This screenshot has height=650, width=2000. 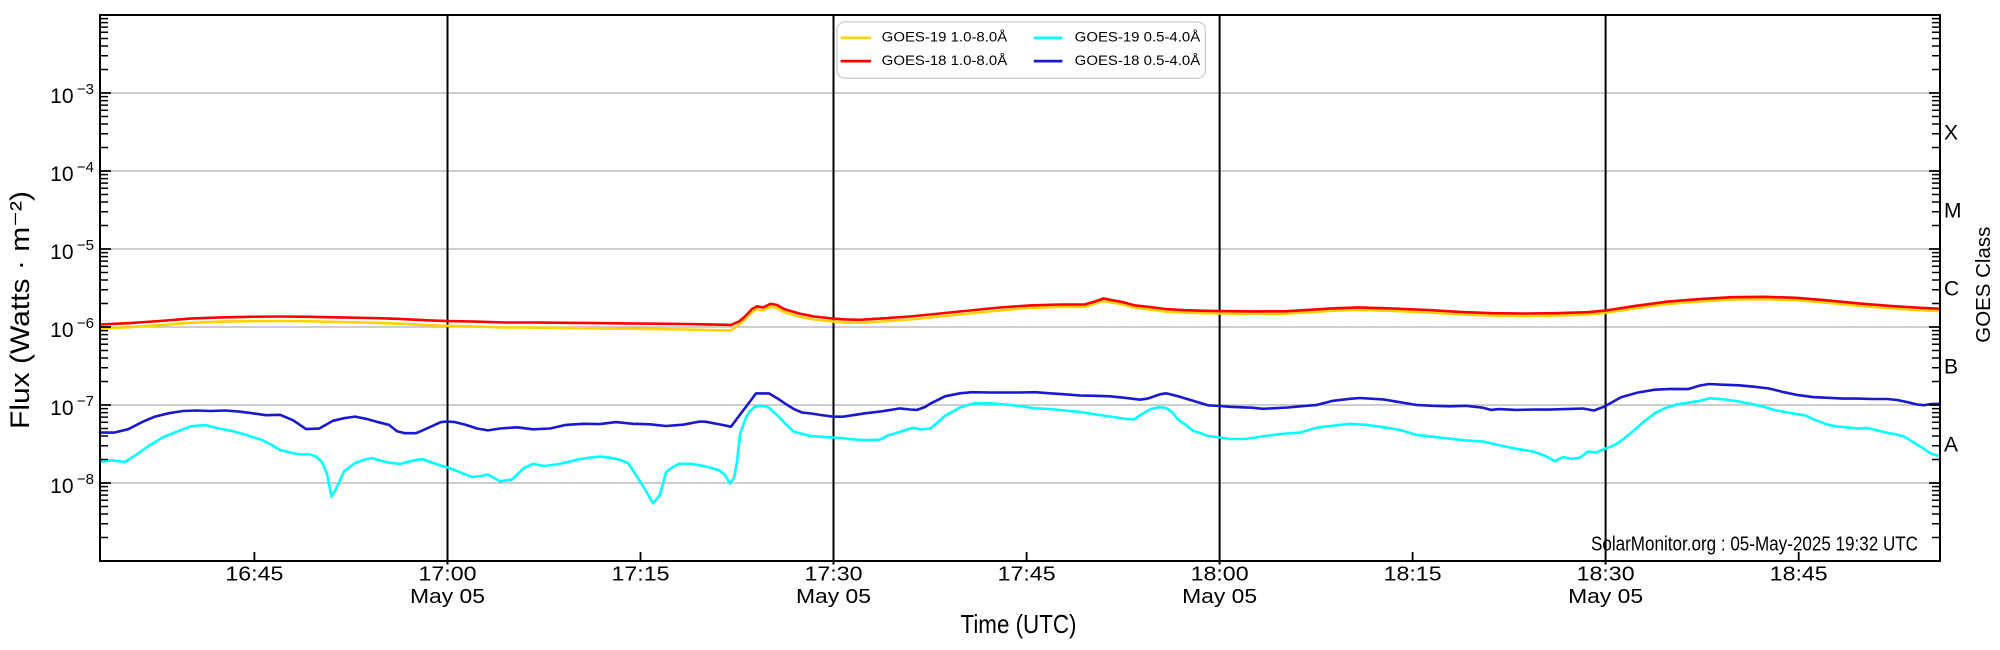 I want to click on svg-text: −3, so click(x=85, y=89).